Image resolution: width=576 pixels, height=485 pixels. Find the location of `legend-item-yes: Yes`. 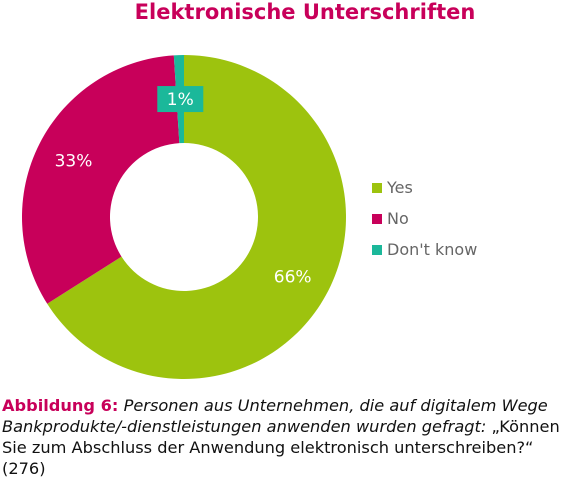

legend-item-yes: Yes is located at coordinates (424, 187).